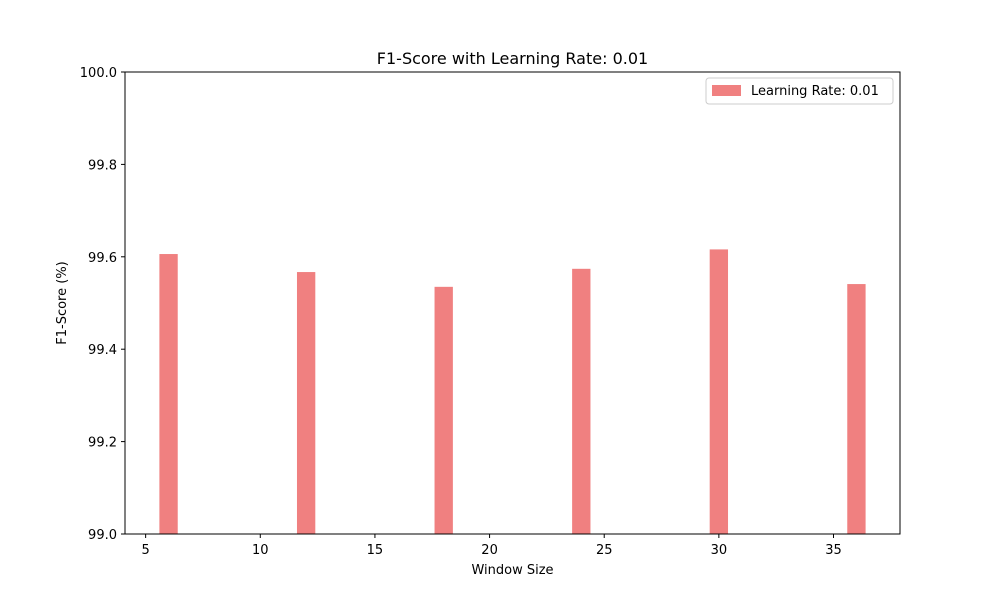  What do you see at coordinates (719, 550) in the screenshot?
I see `x-tick-label: 30` at bounding box center [719, 550].